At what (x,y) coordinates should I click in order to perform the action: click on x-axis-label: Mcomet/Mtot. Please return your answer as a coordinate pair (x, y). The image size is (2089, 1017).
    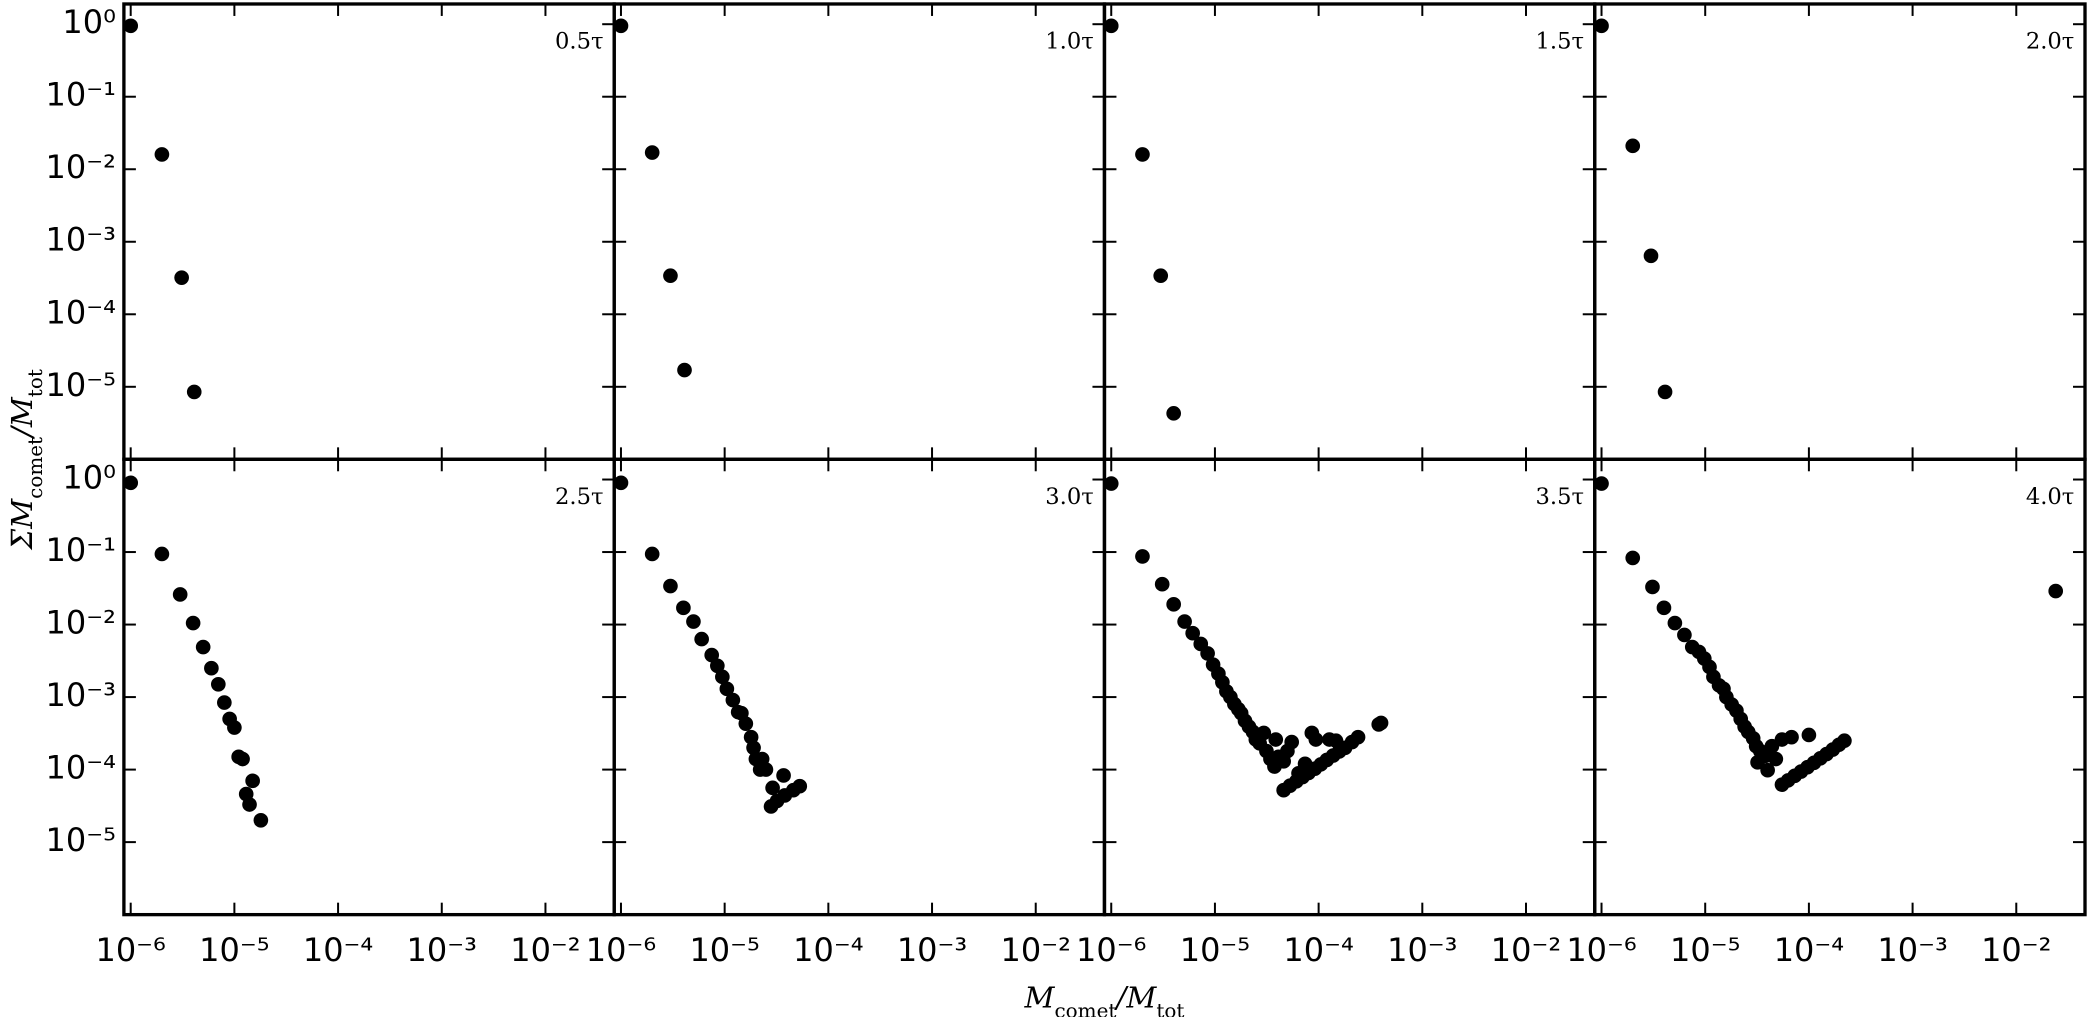
    Looking at the image, I should click on (1103, 999).